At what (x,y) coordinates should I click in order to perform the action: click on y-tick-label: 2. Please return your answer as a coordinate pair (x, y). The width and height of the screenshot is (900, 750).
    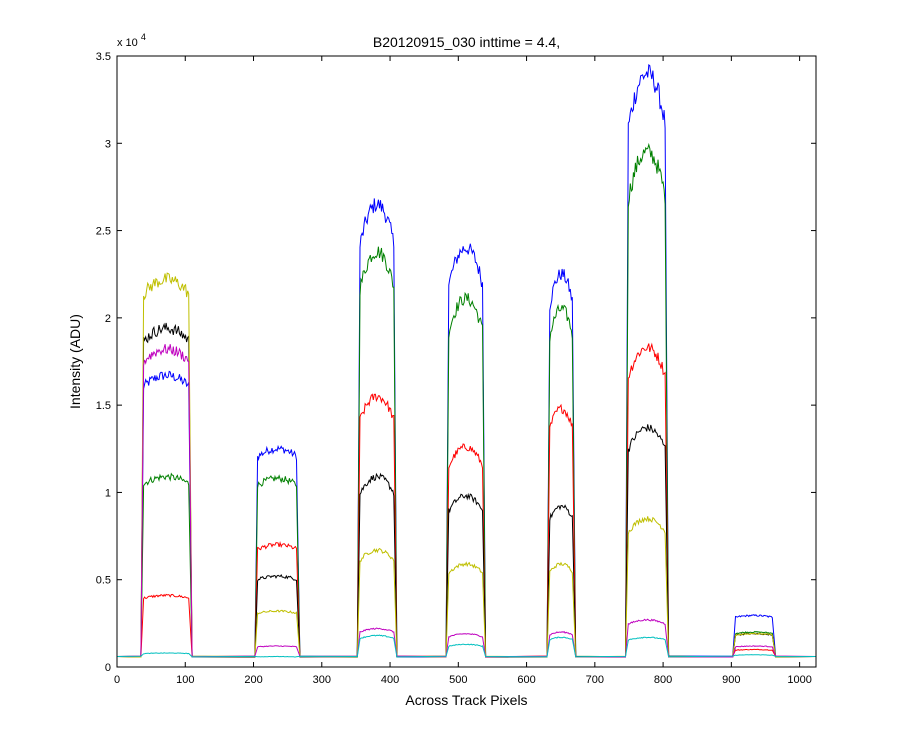
    Looking at the image, I should click on (108, 319).